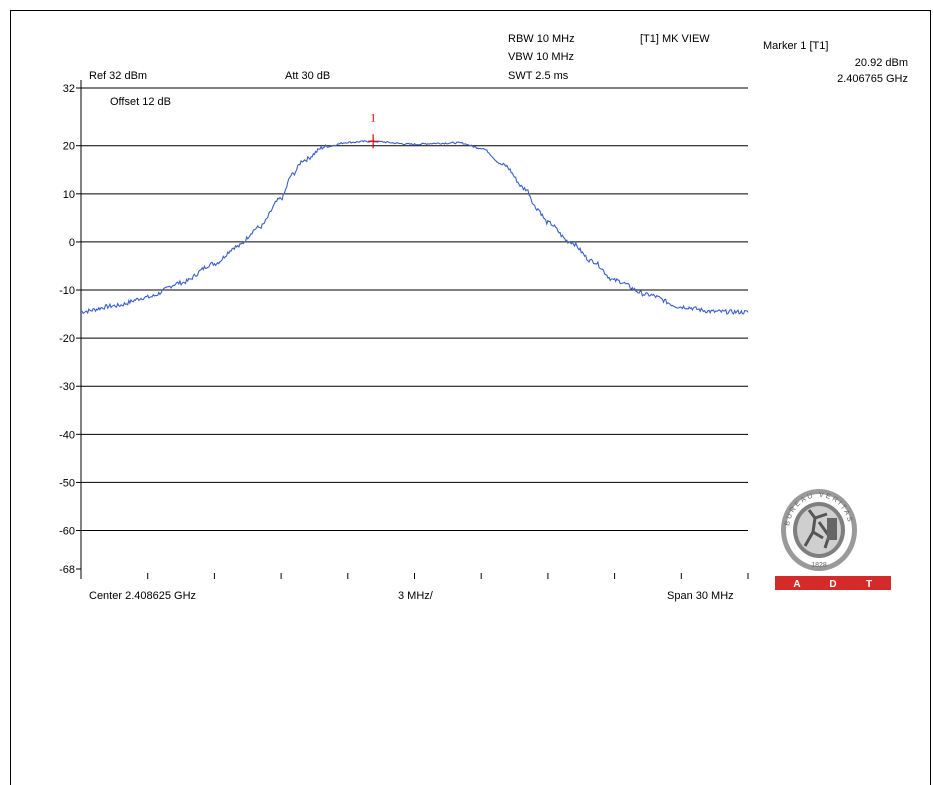  I want to click on ref-level-label: Ref 32 dBm, so click(118, 76).